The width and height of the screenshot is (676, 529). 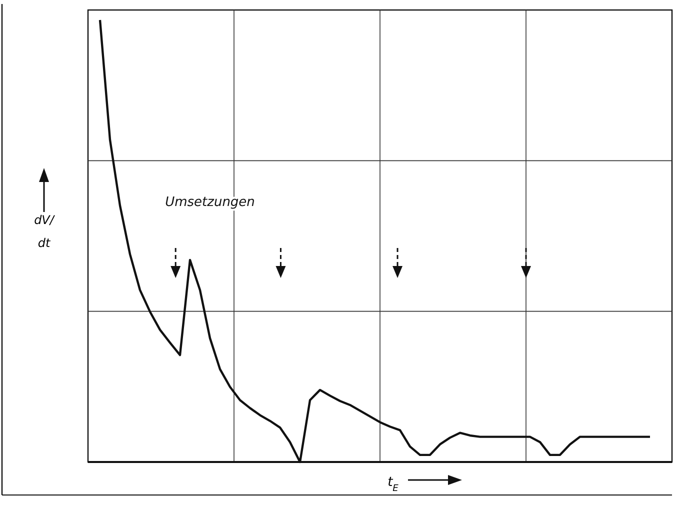 What do you see at coordinates (393, 484) in the screenshot?
I see `x-axis-title: t$_{E}$` at bounding box center [393, 484].